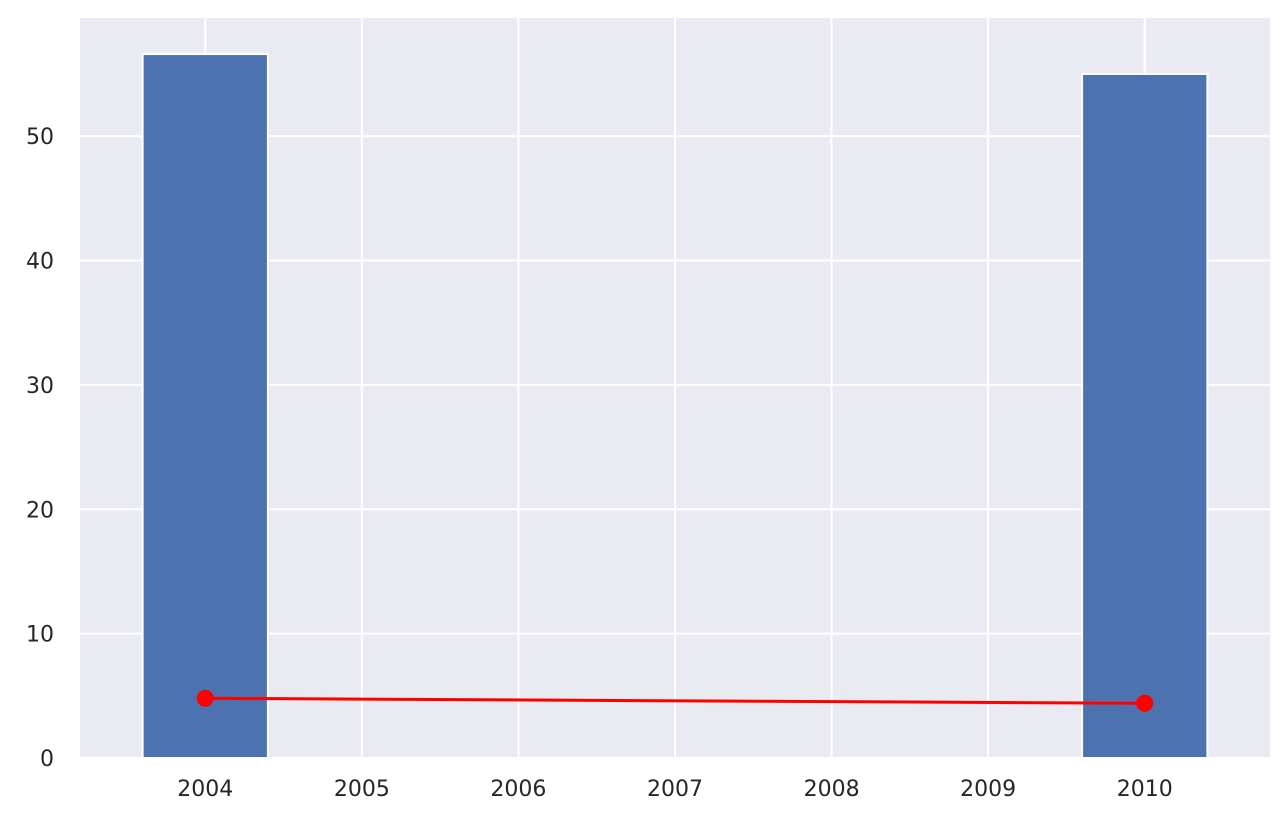 The height and width of the screenshot is (834, 1286). What do you see at coordinates (205, 406) in the screenshot?
I see `bar-2004` at bounding box center [205, 406].